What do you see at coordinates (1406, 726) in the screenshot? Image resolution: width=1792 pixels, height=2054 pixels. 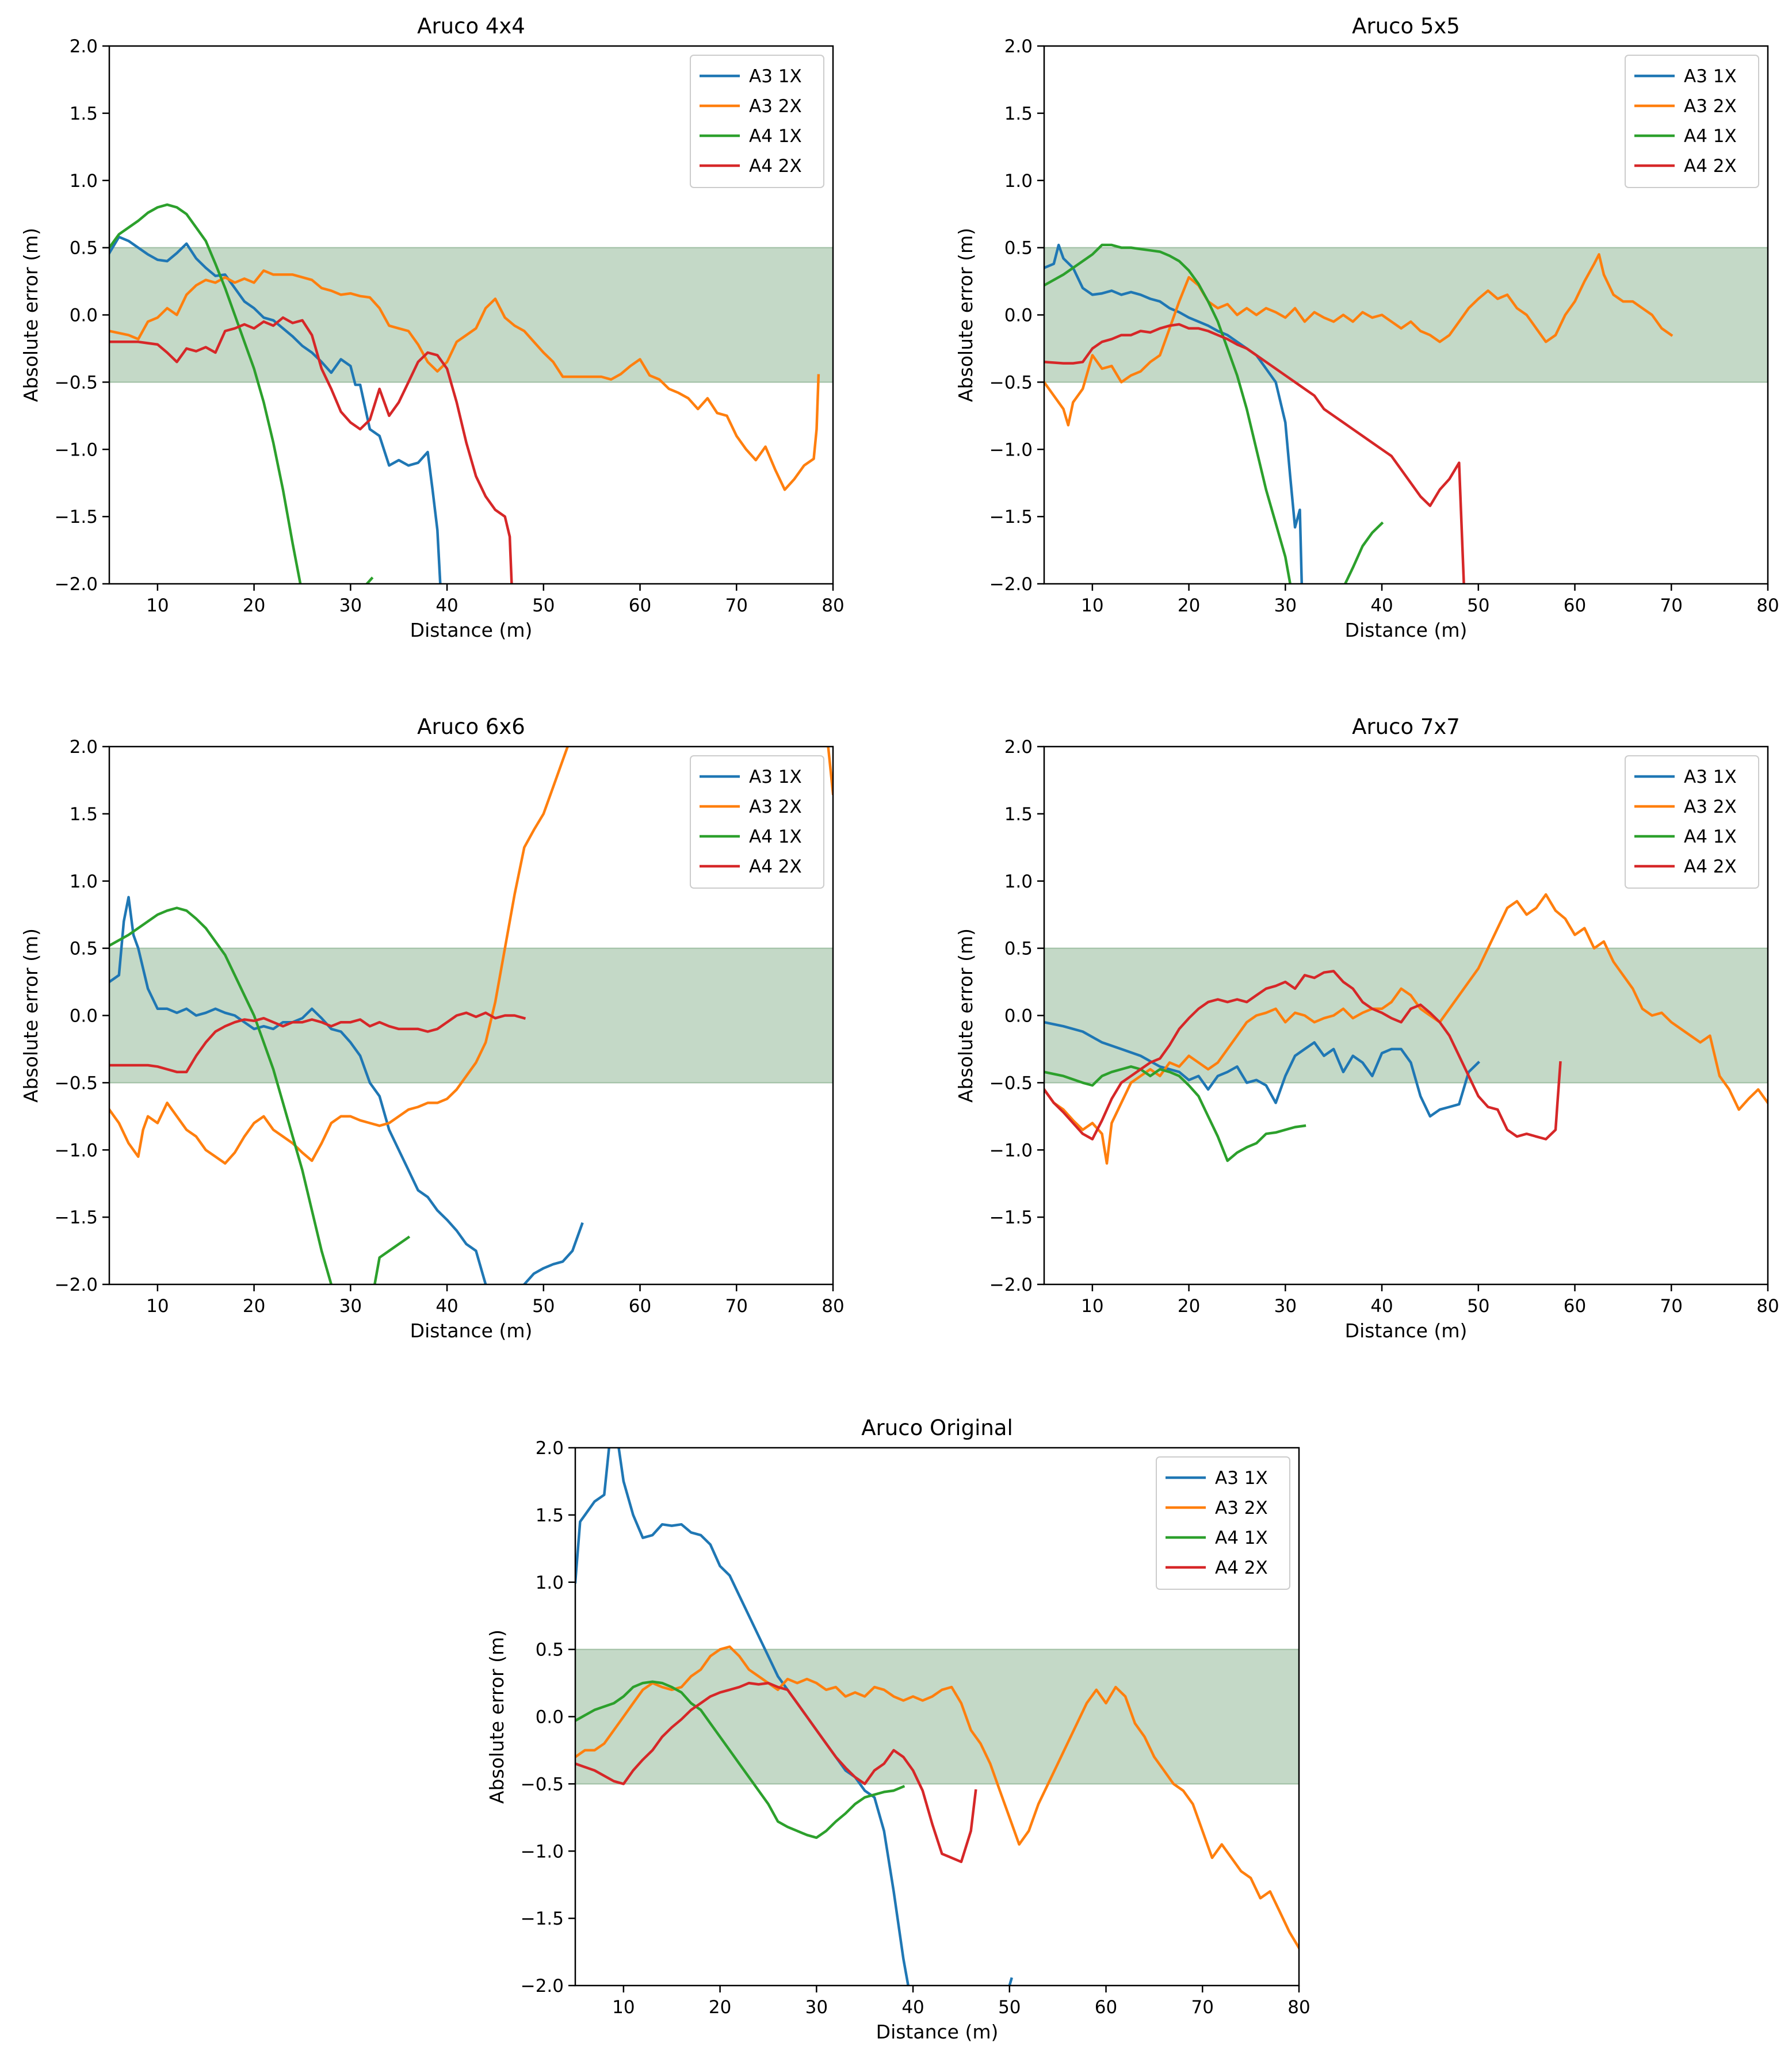 I see `chart-title: Aruco 7x7` at bounding box center [1406, 726].